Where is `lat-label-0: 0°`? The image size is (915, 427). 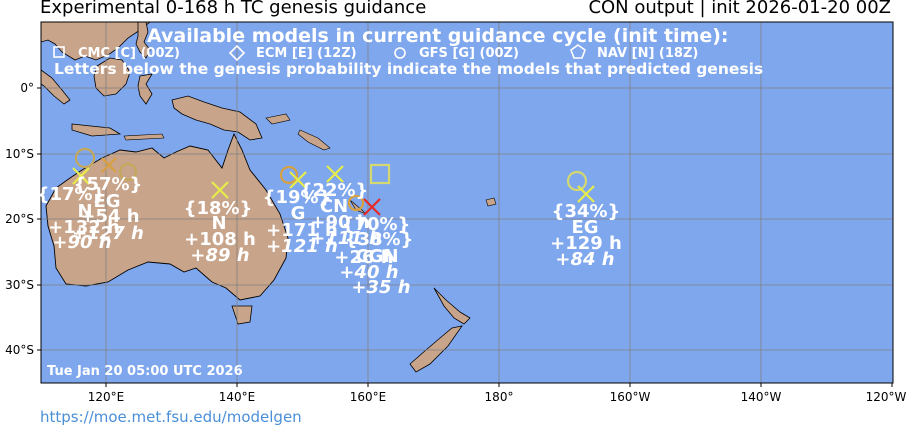
lat-label-0: 0° is located at coordinates (27, 88).